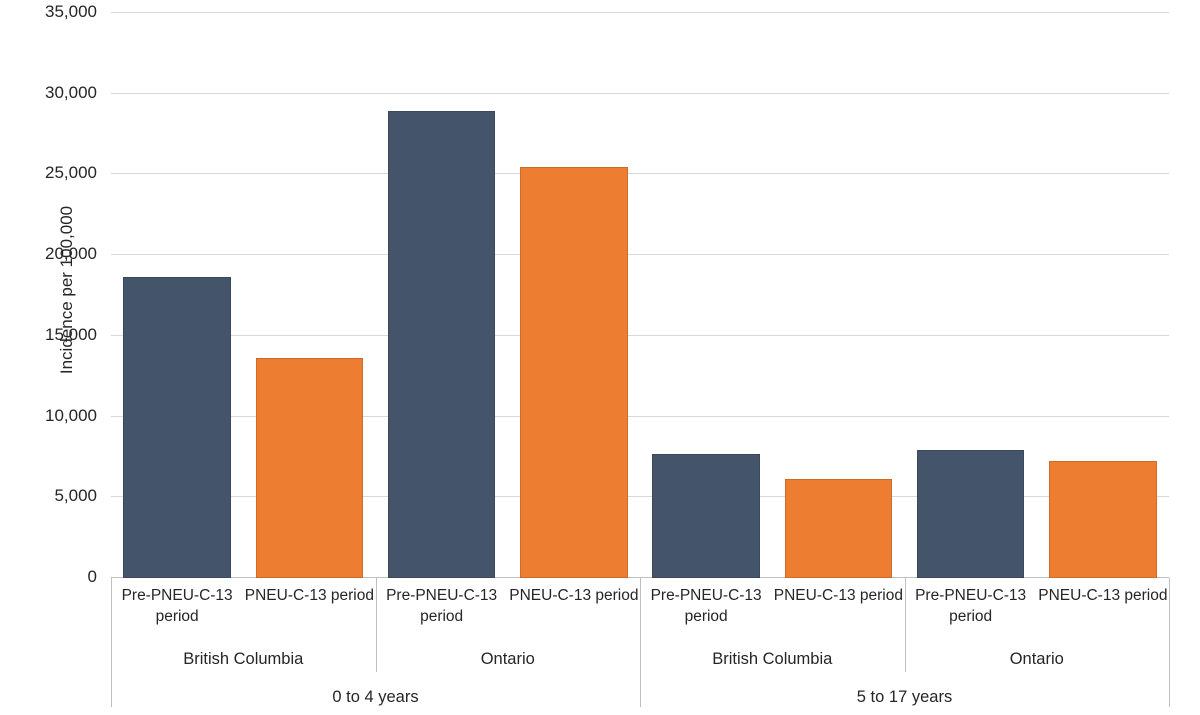 The image size is (1200, 715). Describe the element at coordinates (92, 576) in the screenshot. I see `y-tick-label: 0` at that location.